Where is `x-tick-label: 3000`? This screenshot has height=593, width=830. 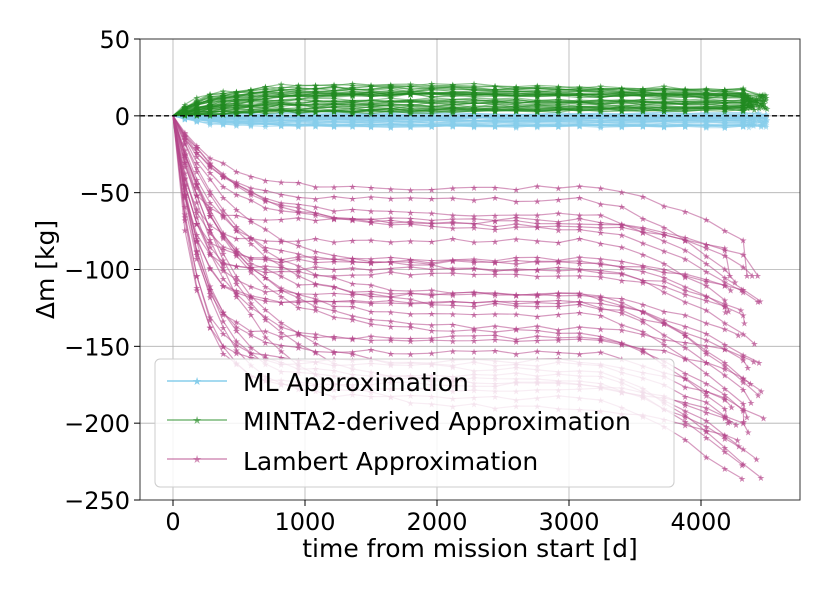
x-tick-label: 3000 is located at coordinates (568, 522).